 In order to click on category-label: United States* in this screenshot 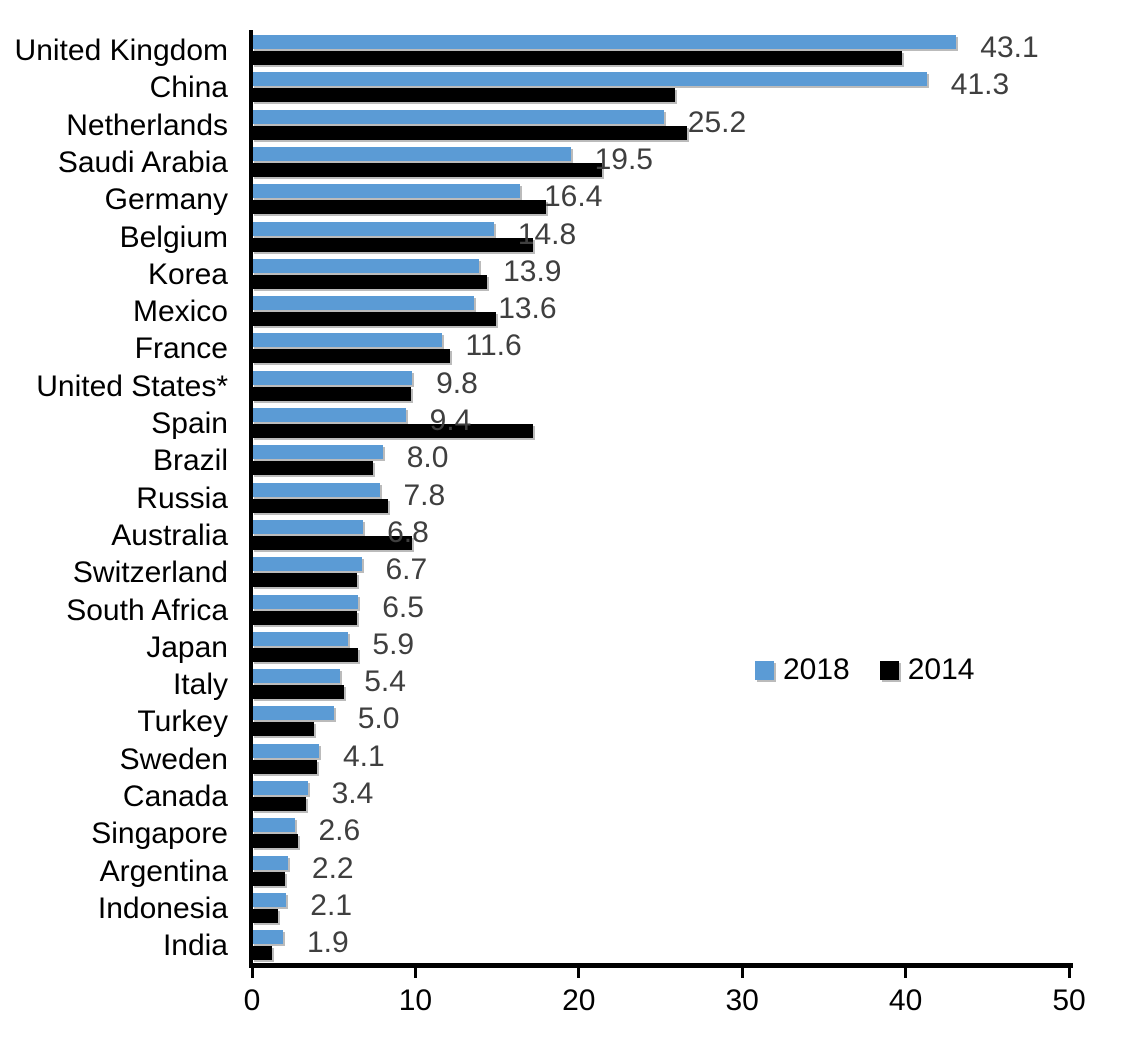, I will do `click(132, 386)`.